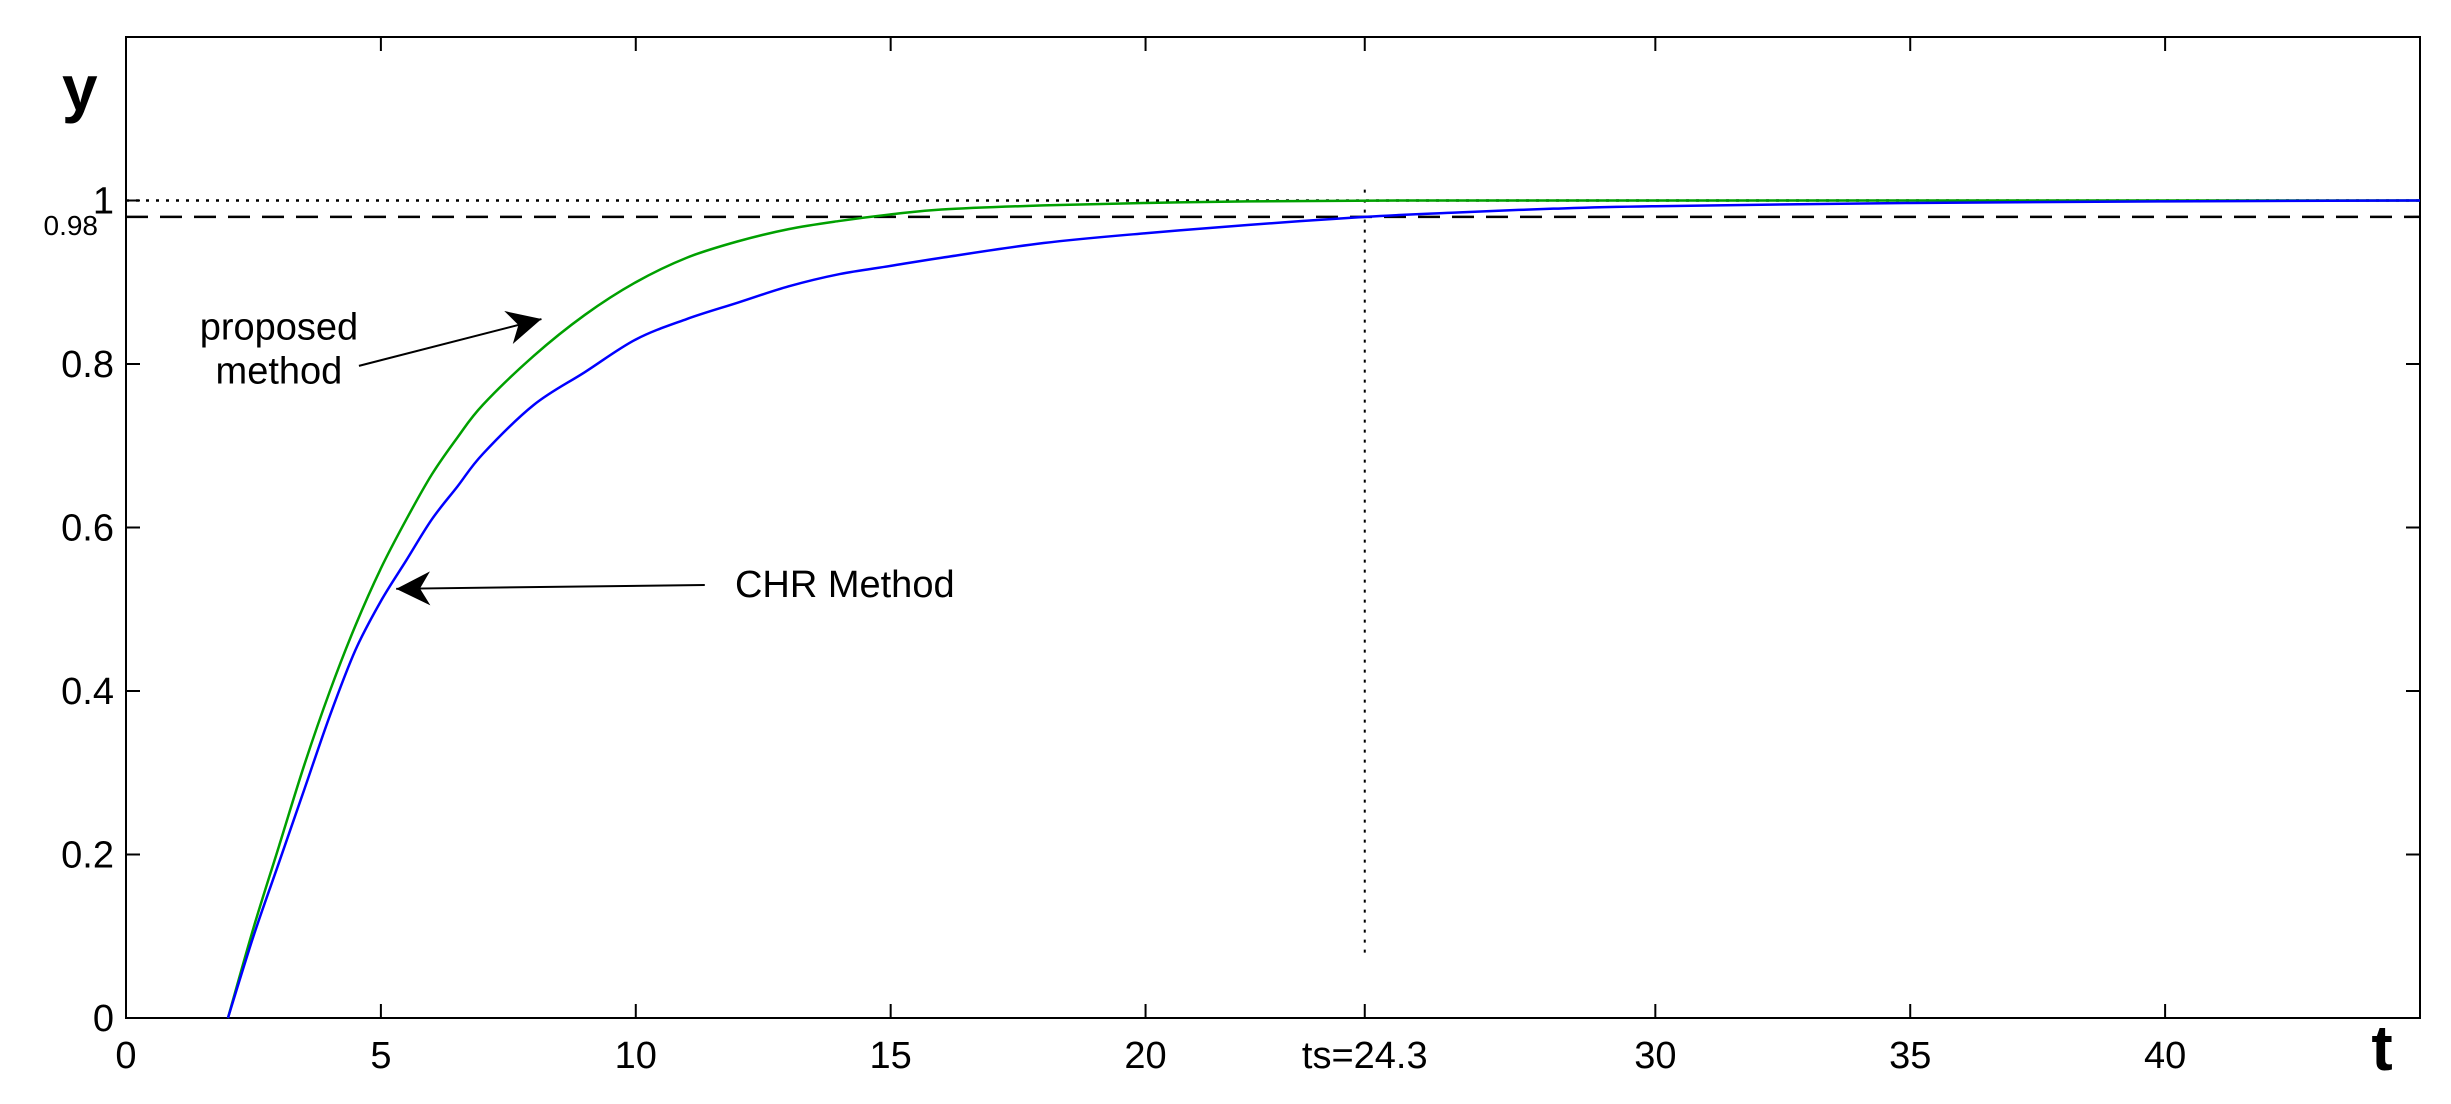  What do you see at coordinates (279, 327) in the screenshot?
I see `annotation-text: proposed` at bounding box center [279, 327].